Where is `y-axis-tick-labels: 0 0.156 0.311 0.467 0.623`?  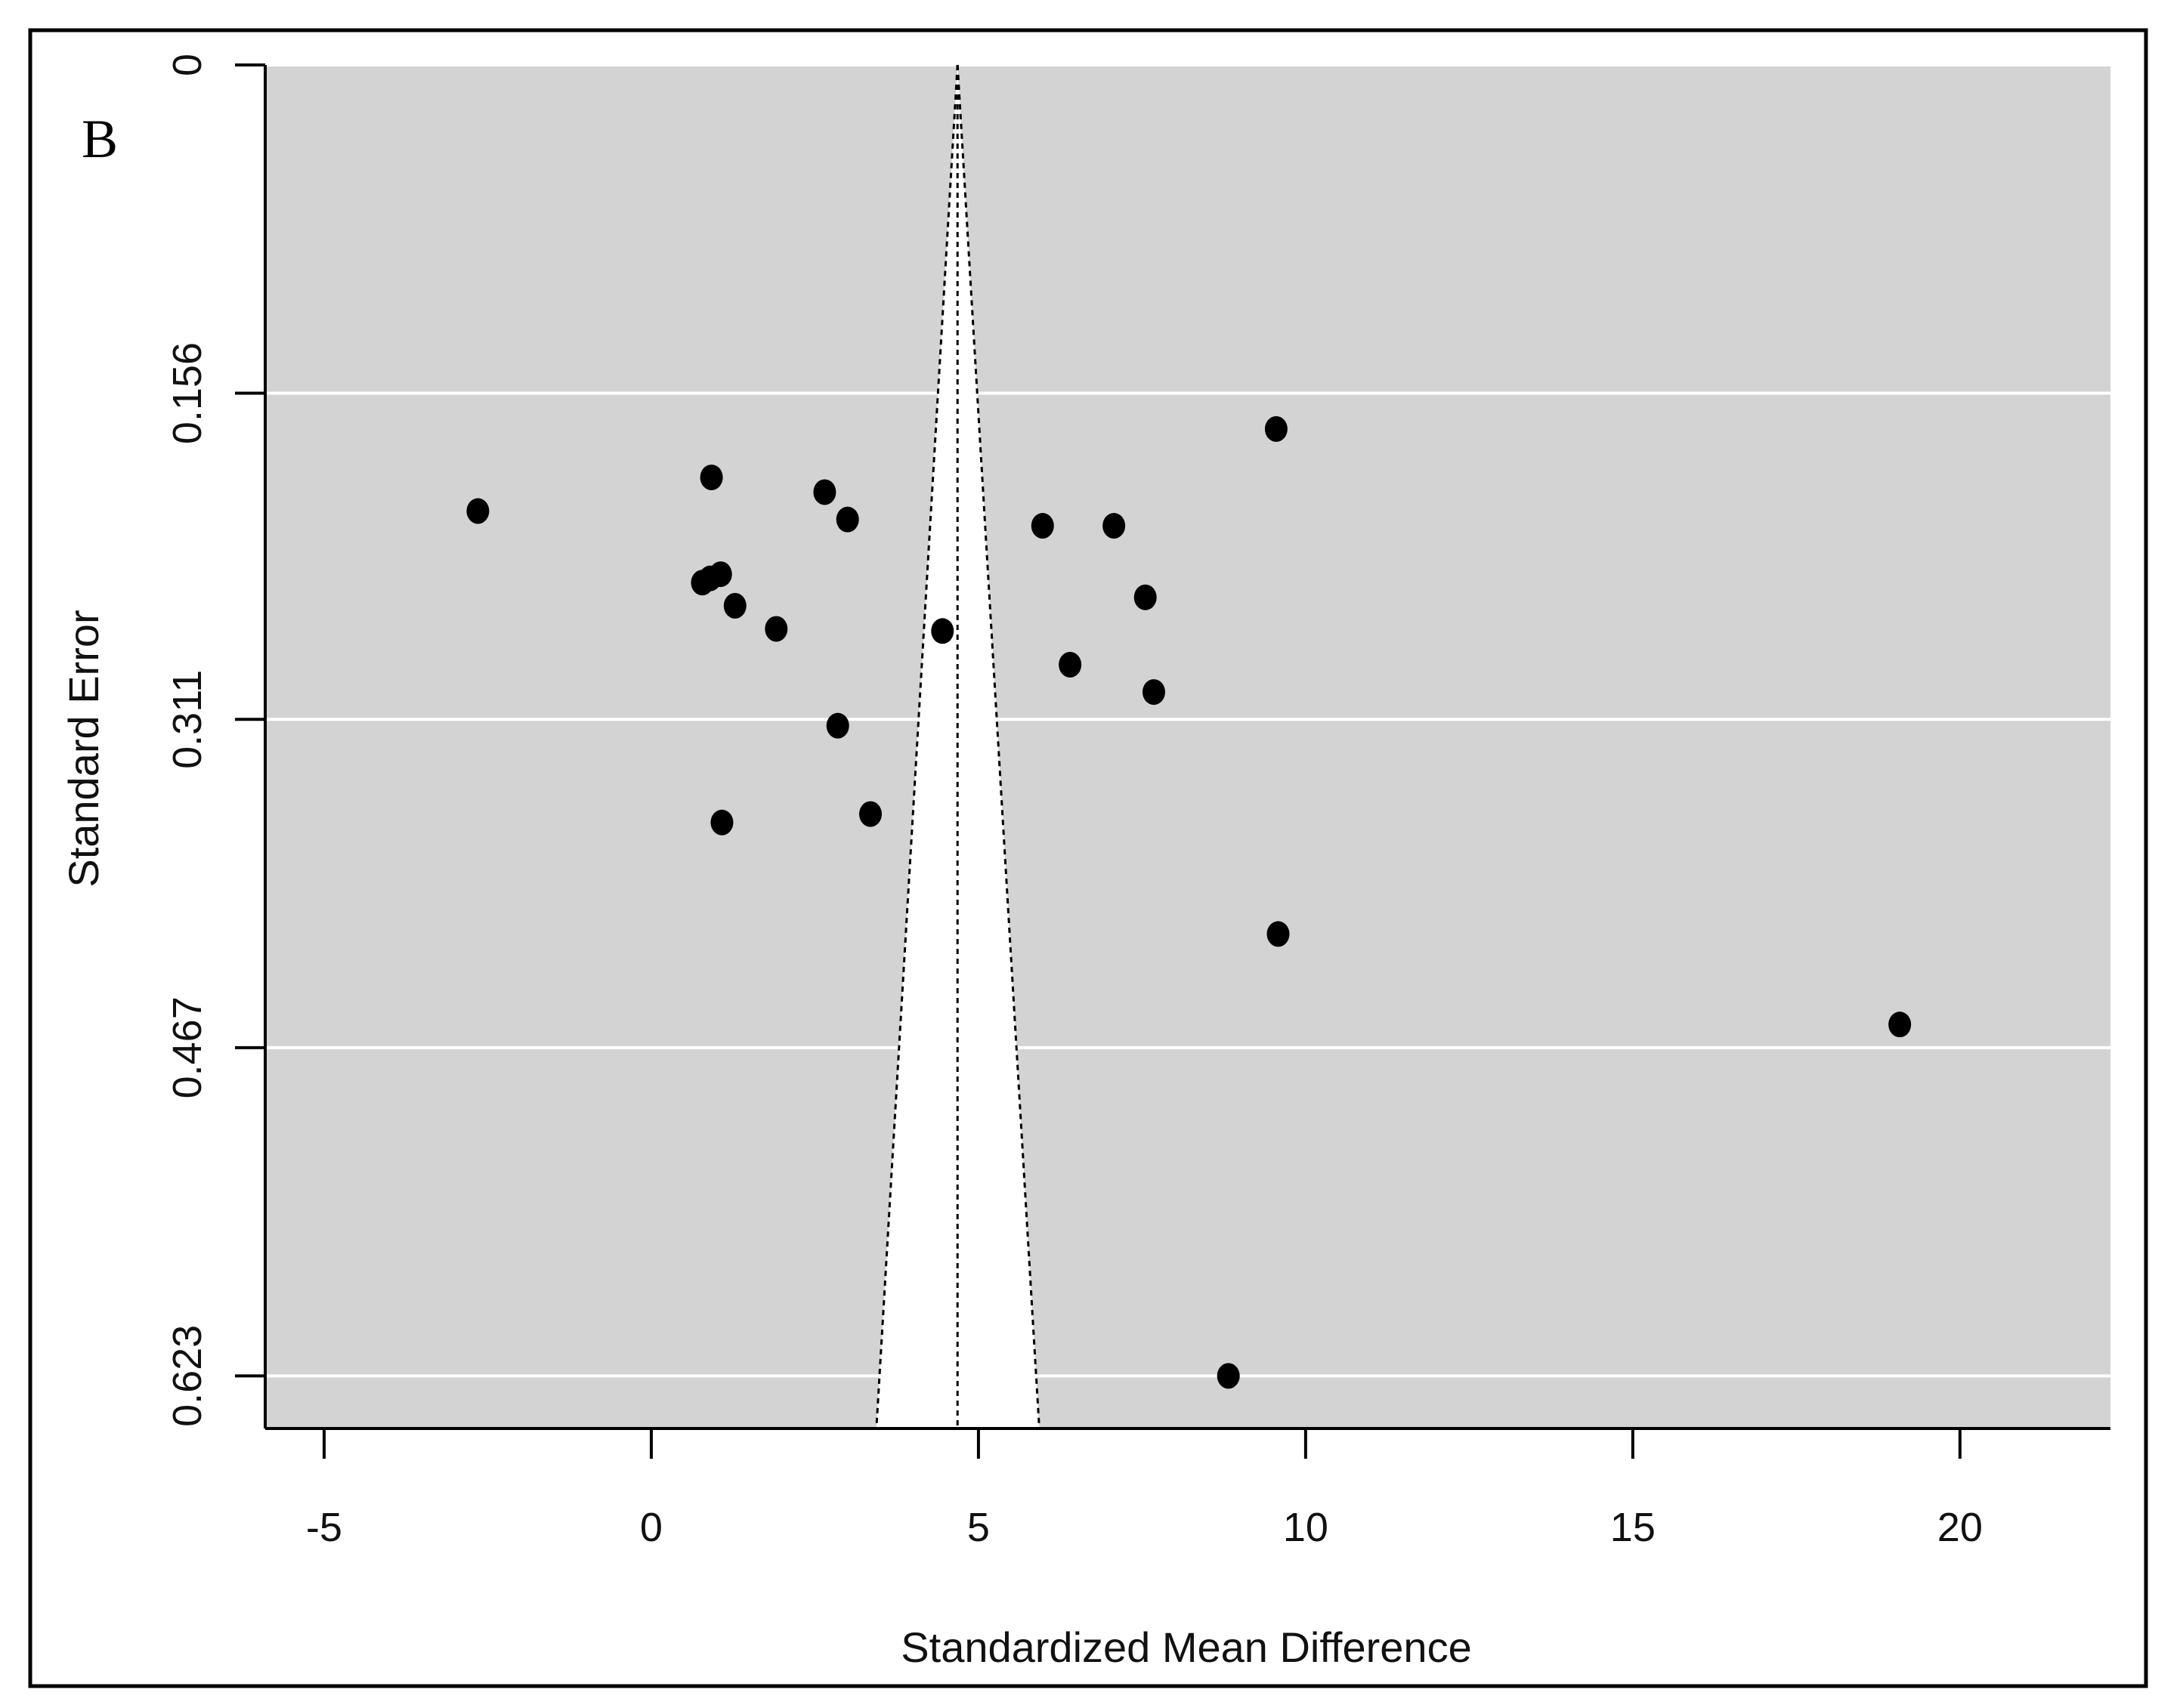
y-axis-tick-labels: 0 0.156 0.311 0.467 0.623 is located at coordinates (187, 740).